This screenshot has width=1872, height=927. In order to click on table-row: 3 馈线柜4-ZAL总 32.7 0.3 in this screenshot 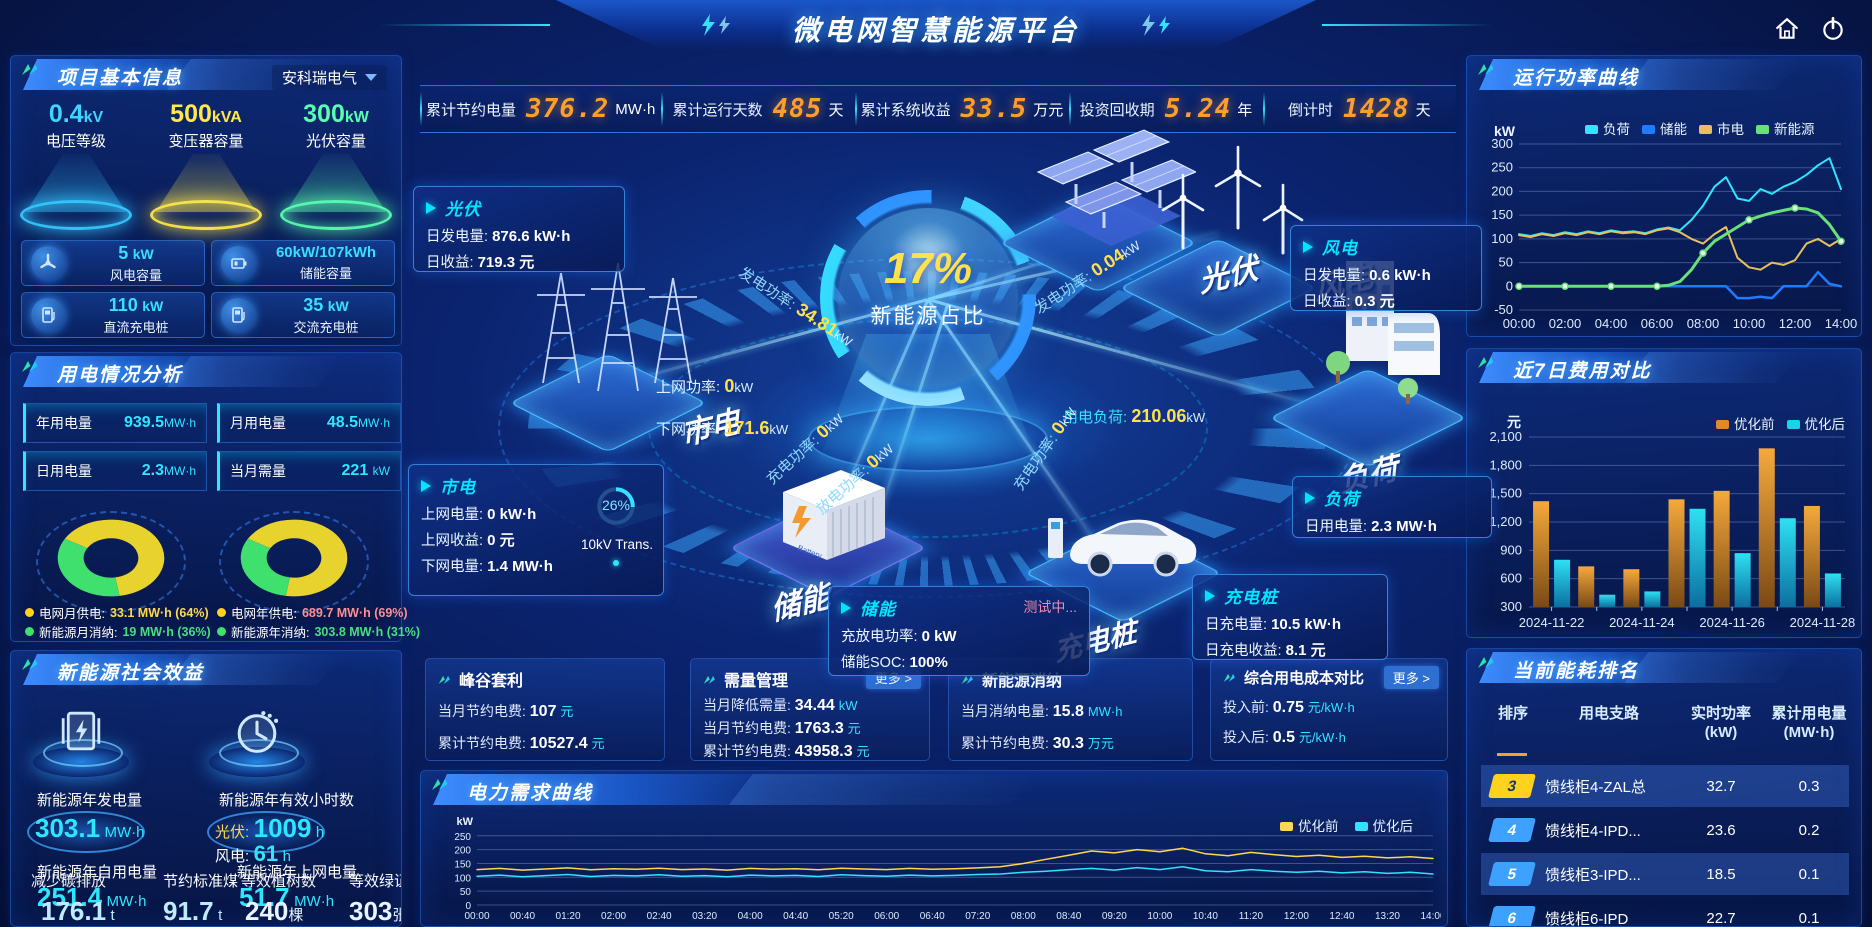, I will do `click(1665, 786)`.